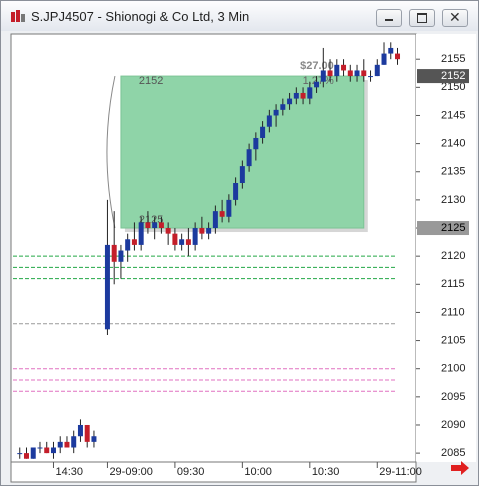 Image resolution: width=479 pixels, height=486 pixels. Describe the element at coordinates (453, 397) in the screenshot. I see `y-tick-label: 2095` at that location.